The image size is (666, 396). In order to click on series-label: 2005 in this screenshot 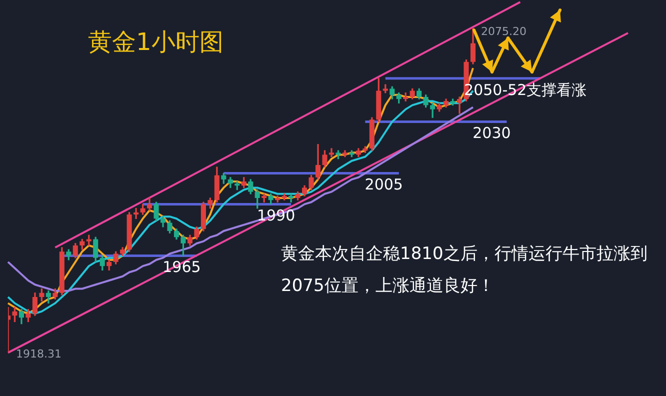, I will do `click(383, 185)`.